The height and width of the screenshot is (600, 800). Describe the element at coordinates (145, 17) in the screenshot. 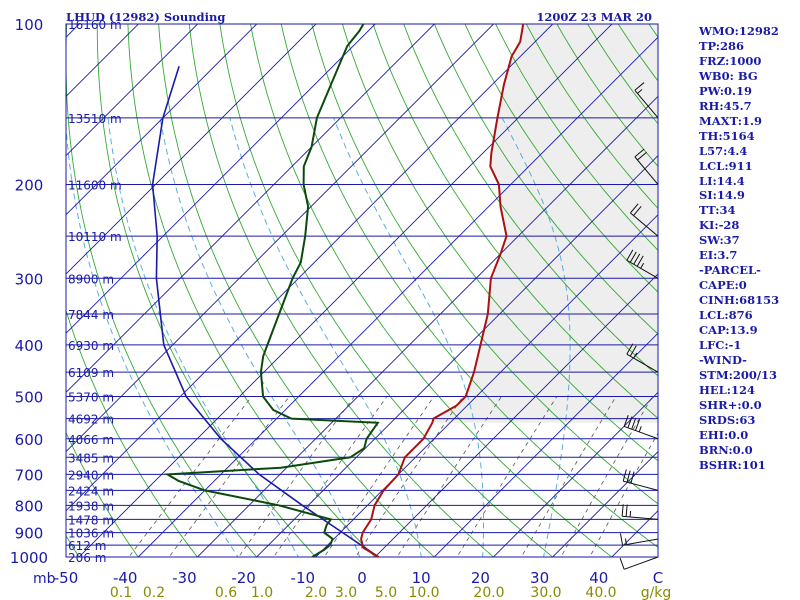

I see `chart-title: LHUD (12982) Sounding` at that location.